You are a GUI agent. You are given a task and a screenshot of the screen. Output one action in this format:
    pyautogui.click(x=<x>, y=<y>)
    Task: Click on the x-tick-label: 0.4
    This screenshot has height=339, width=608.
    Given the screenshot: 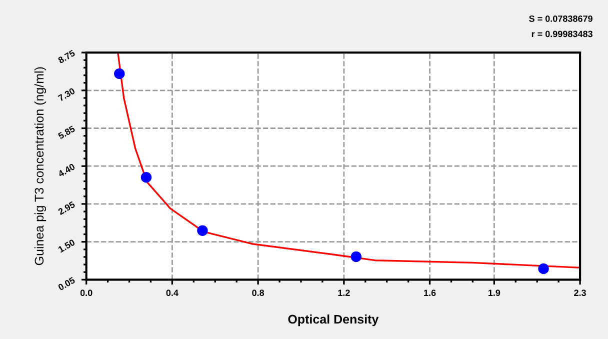 What is the action you would take?
    pyautogui.click(x=172, y=293)
    